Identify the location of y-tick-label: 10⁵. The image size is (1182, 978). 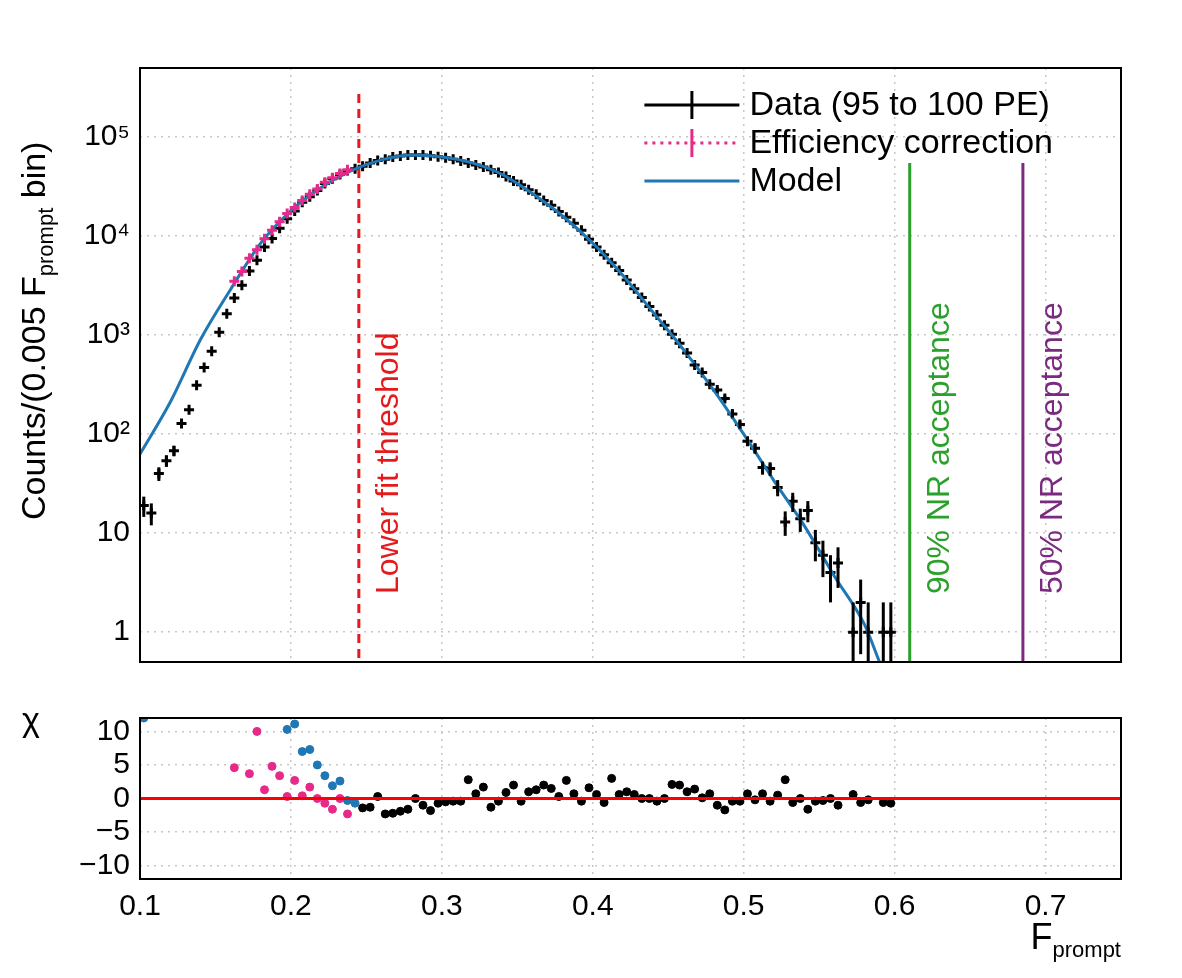
(107, 135).